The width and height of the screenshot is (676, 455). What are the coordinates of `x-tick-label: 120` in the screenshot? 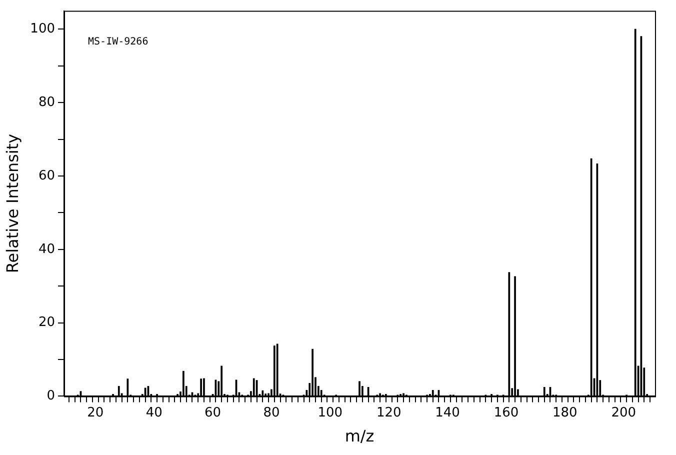 It's located at (389, 412).